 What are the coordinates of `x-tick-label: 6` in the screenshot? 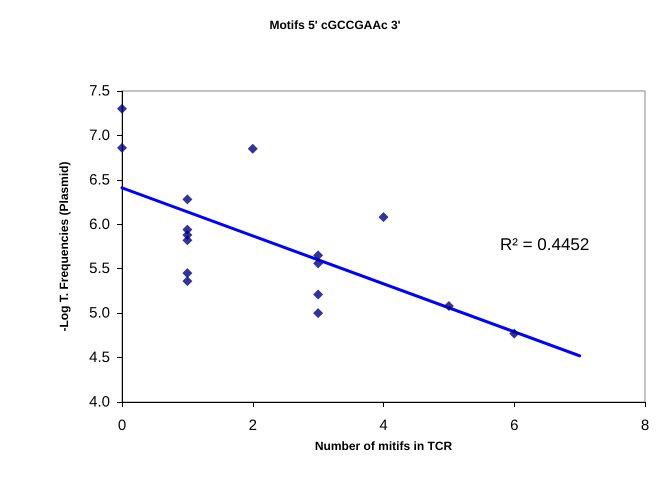 It's located at (514, 425).